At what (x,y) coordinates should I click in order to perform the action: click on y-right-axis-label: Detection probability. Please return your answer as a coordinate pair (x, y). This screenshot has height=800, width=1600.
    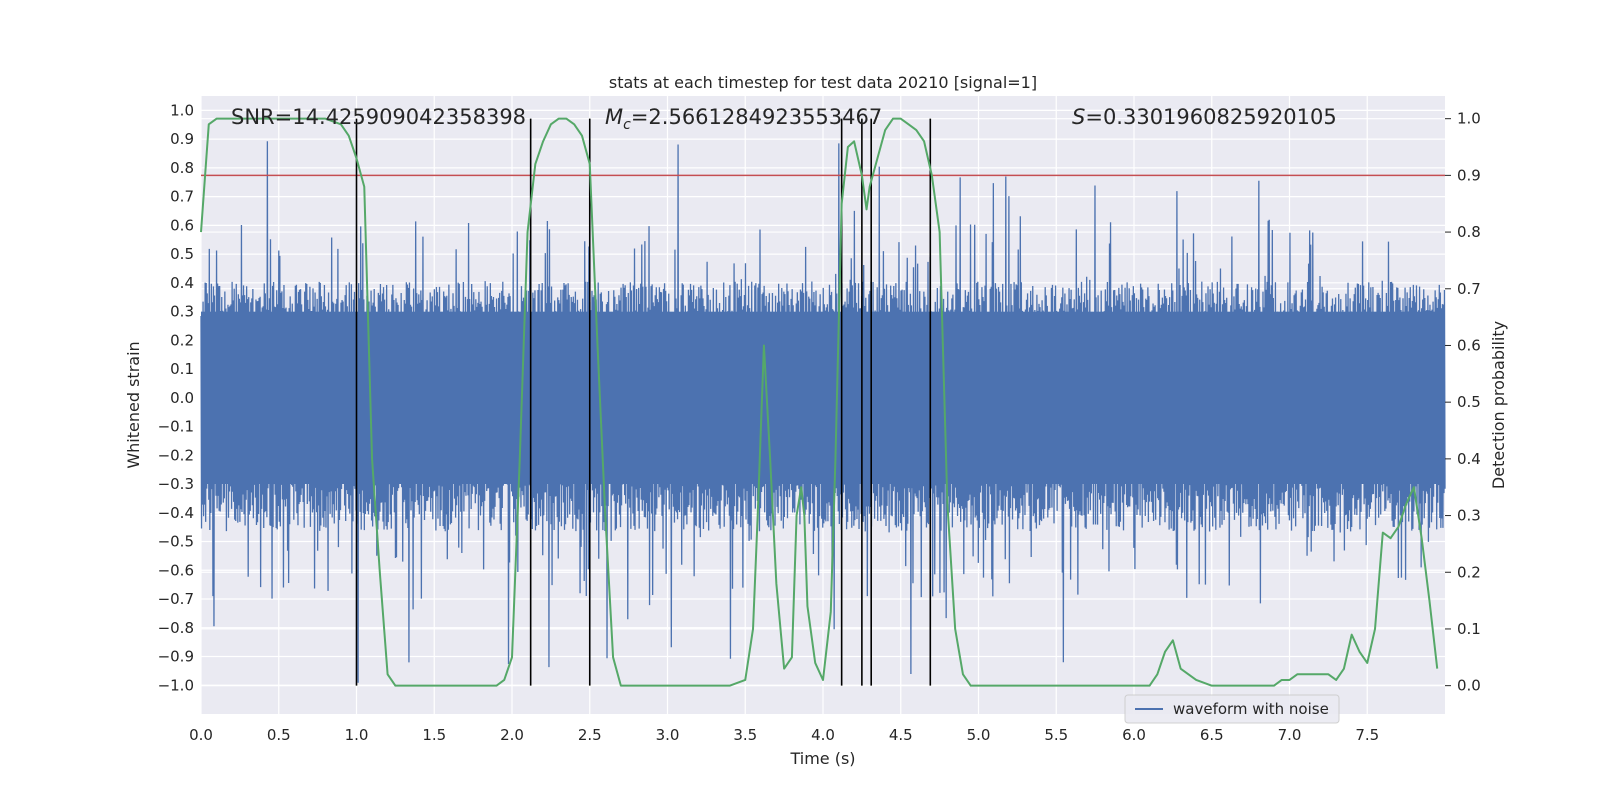
    Looking at the image, I should click on (1498, 405).